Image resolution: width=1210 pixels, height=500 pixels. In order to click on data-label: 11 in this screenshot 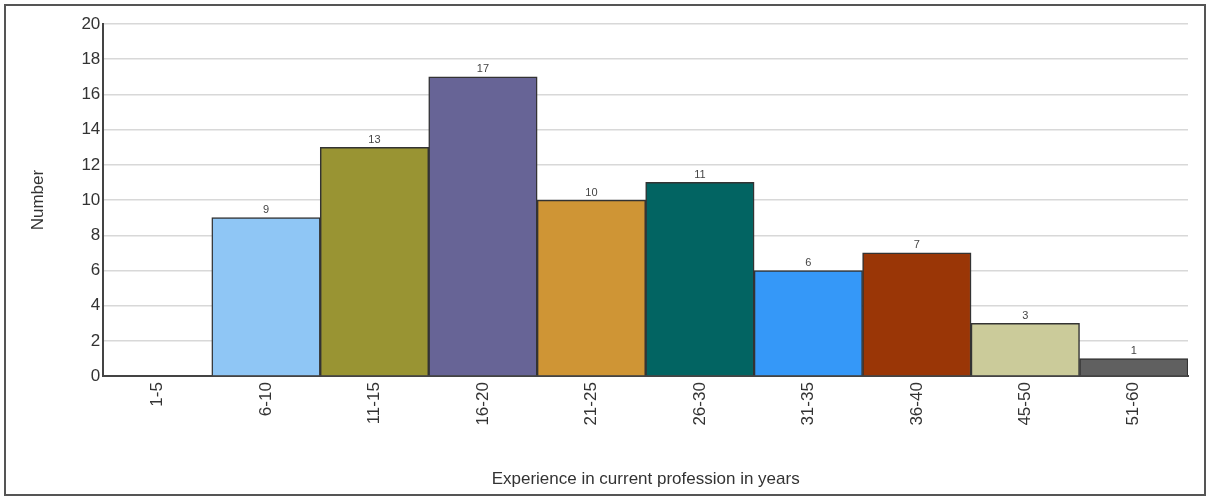, I will do `click(700, 173)`.